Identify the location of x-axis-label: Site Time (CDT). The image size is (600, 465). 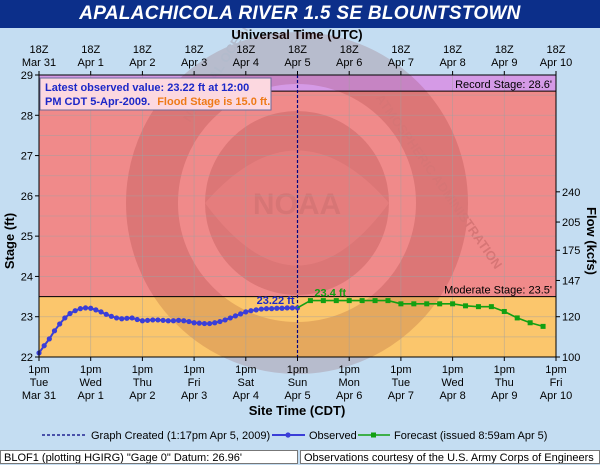
(297, 410).